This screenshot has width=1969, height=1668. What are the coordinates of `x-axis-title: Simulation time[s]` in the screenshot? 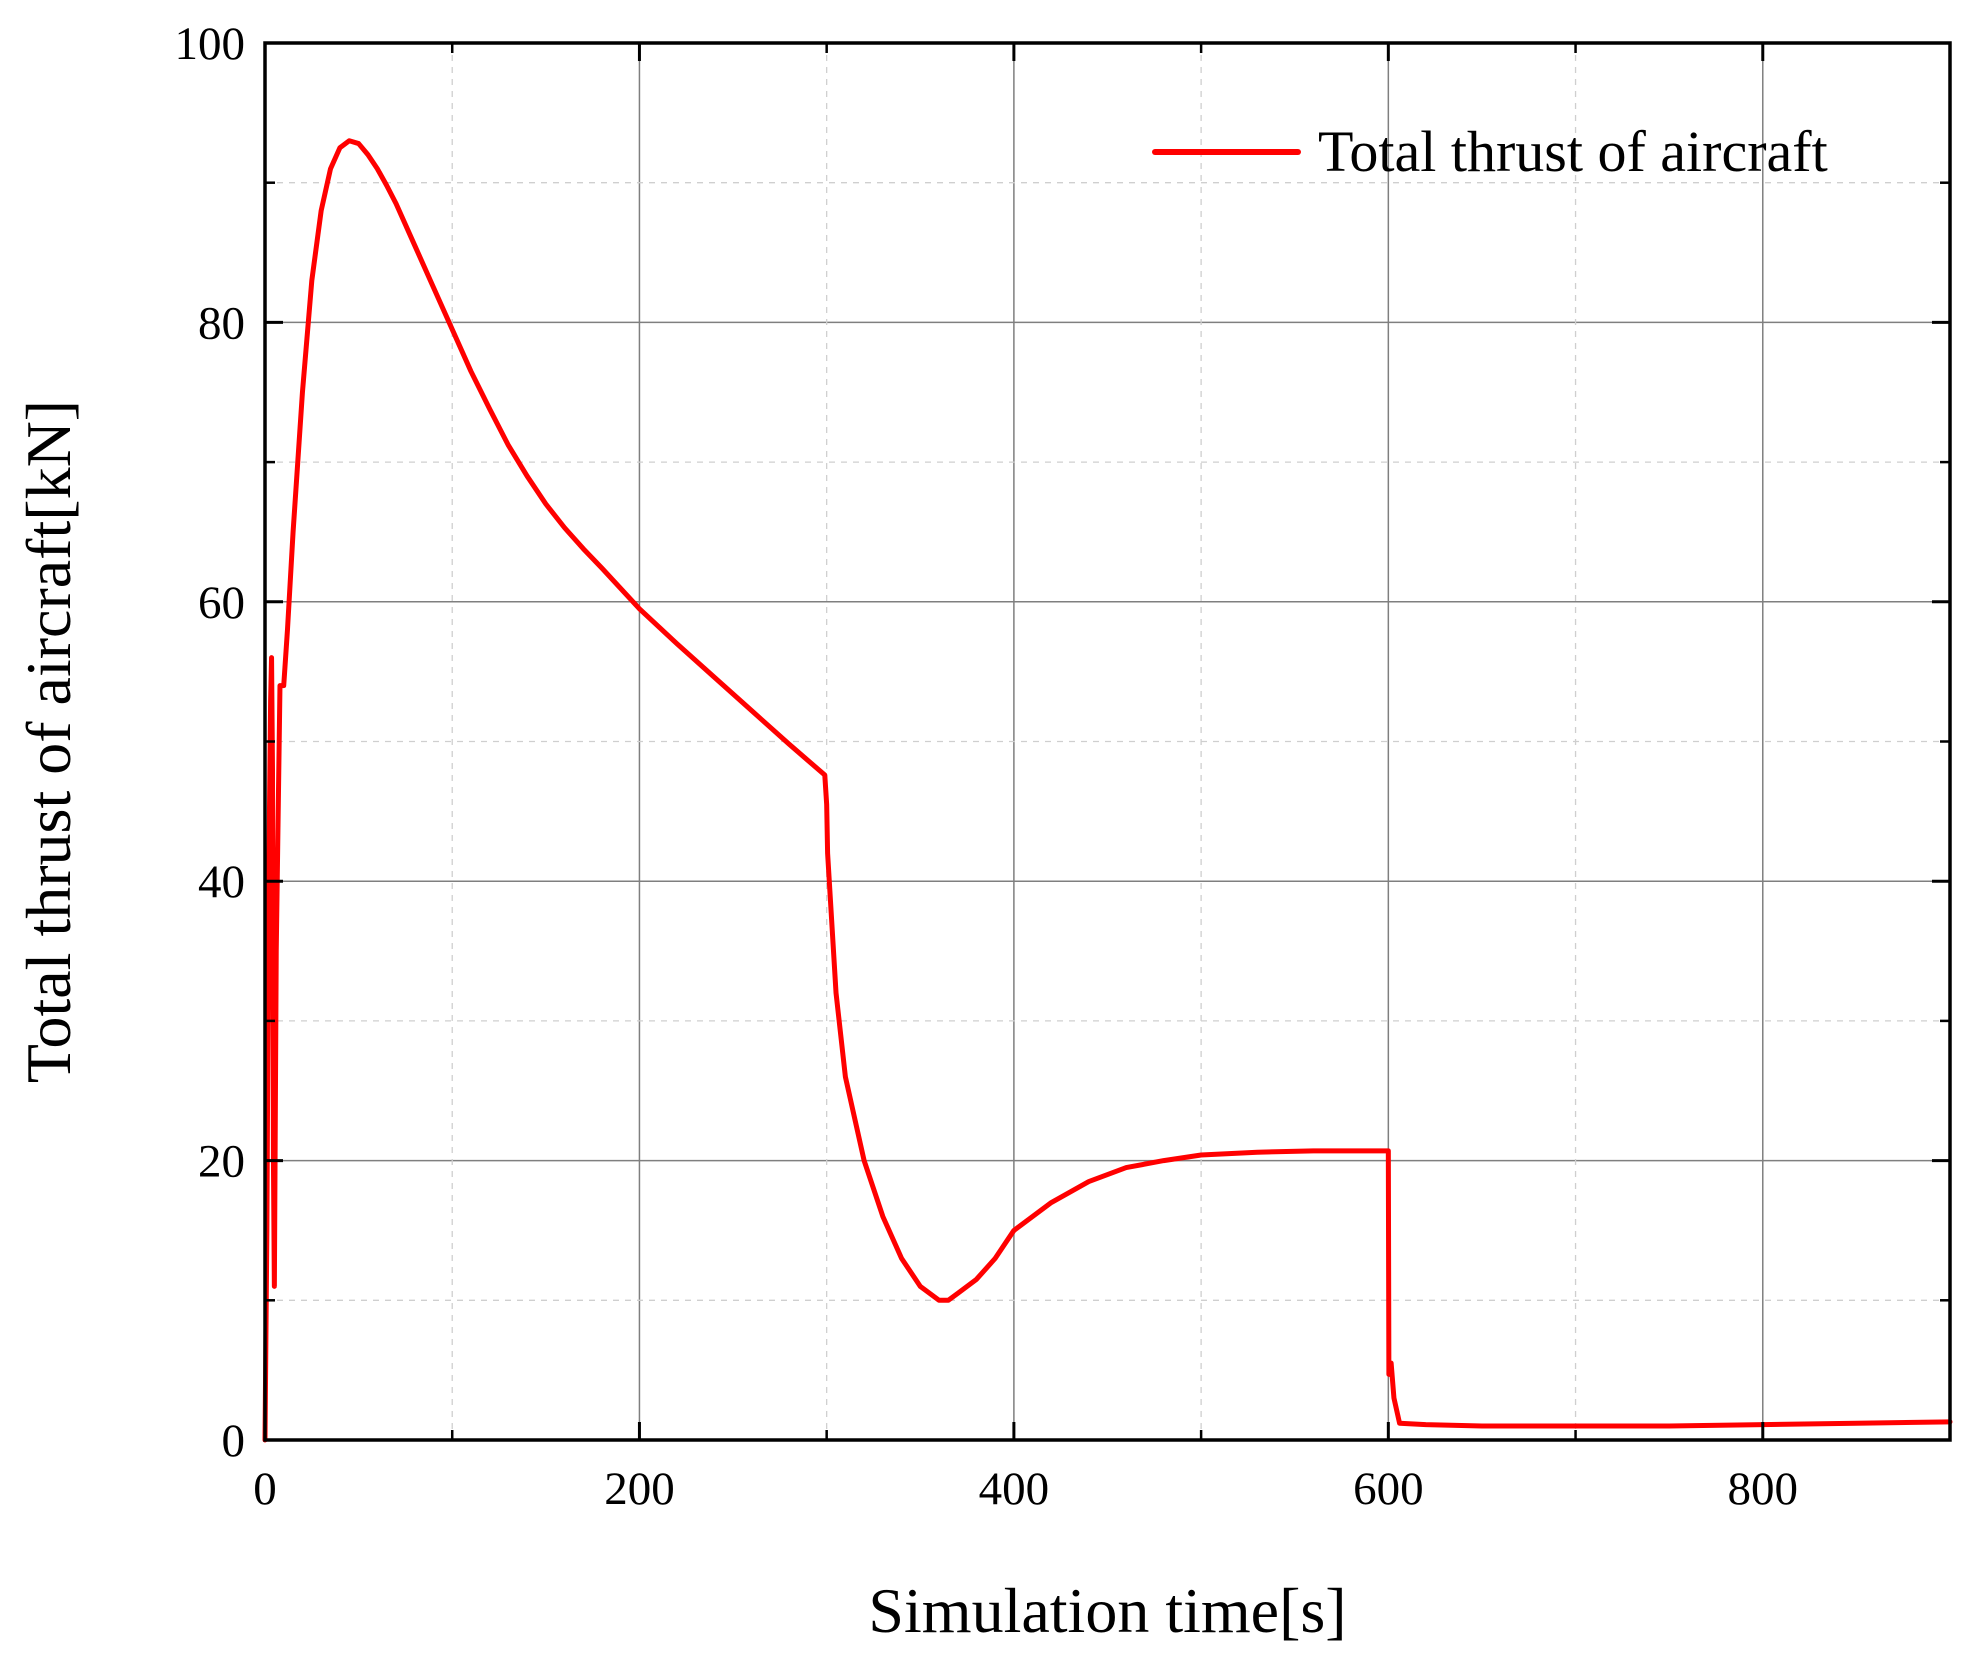 It's located at (1107, 1610).